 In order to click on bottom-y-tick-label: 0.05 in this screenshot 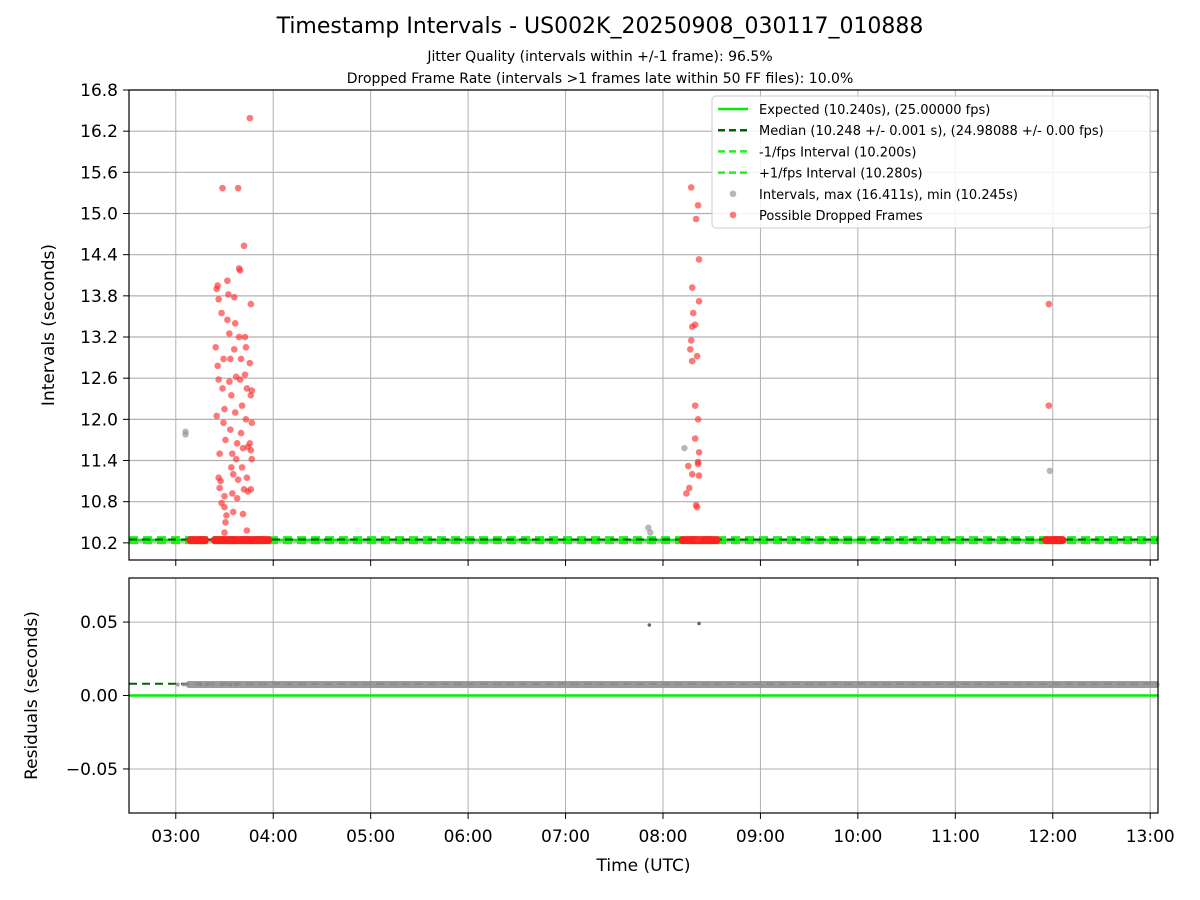, I will do `click(99, 623)`.